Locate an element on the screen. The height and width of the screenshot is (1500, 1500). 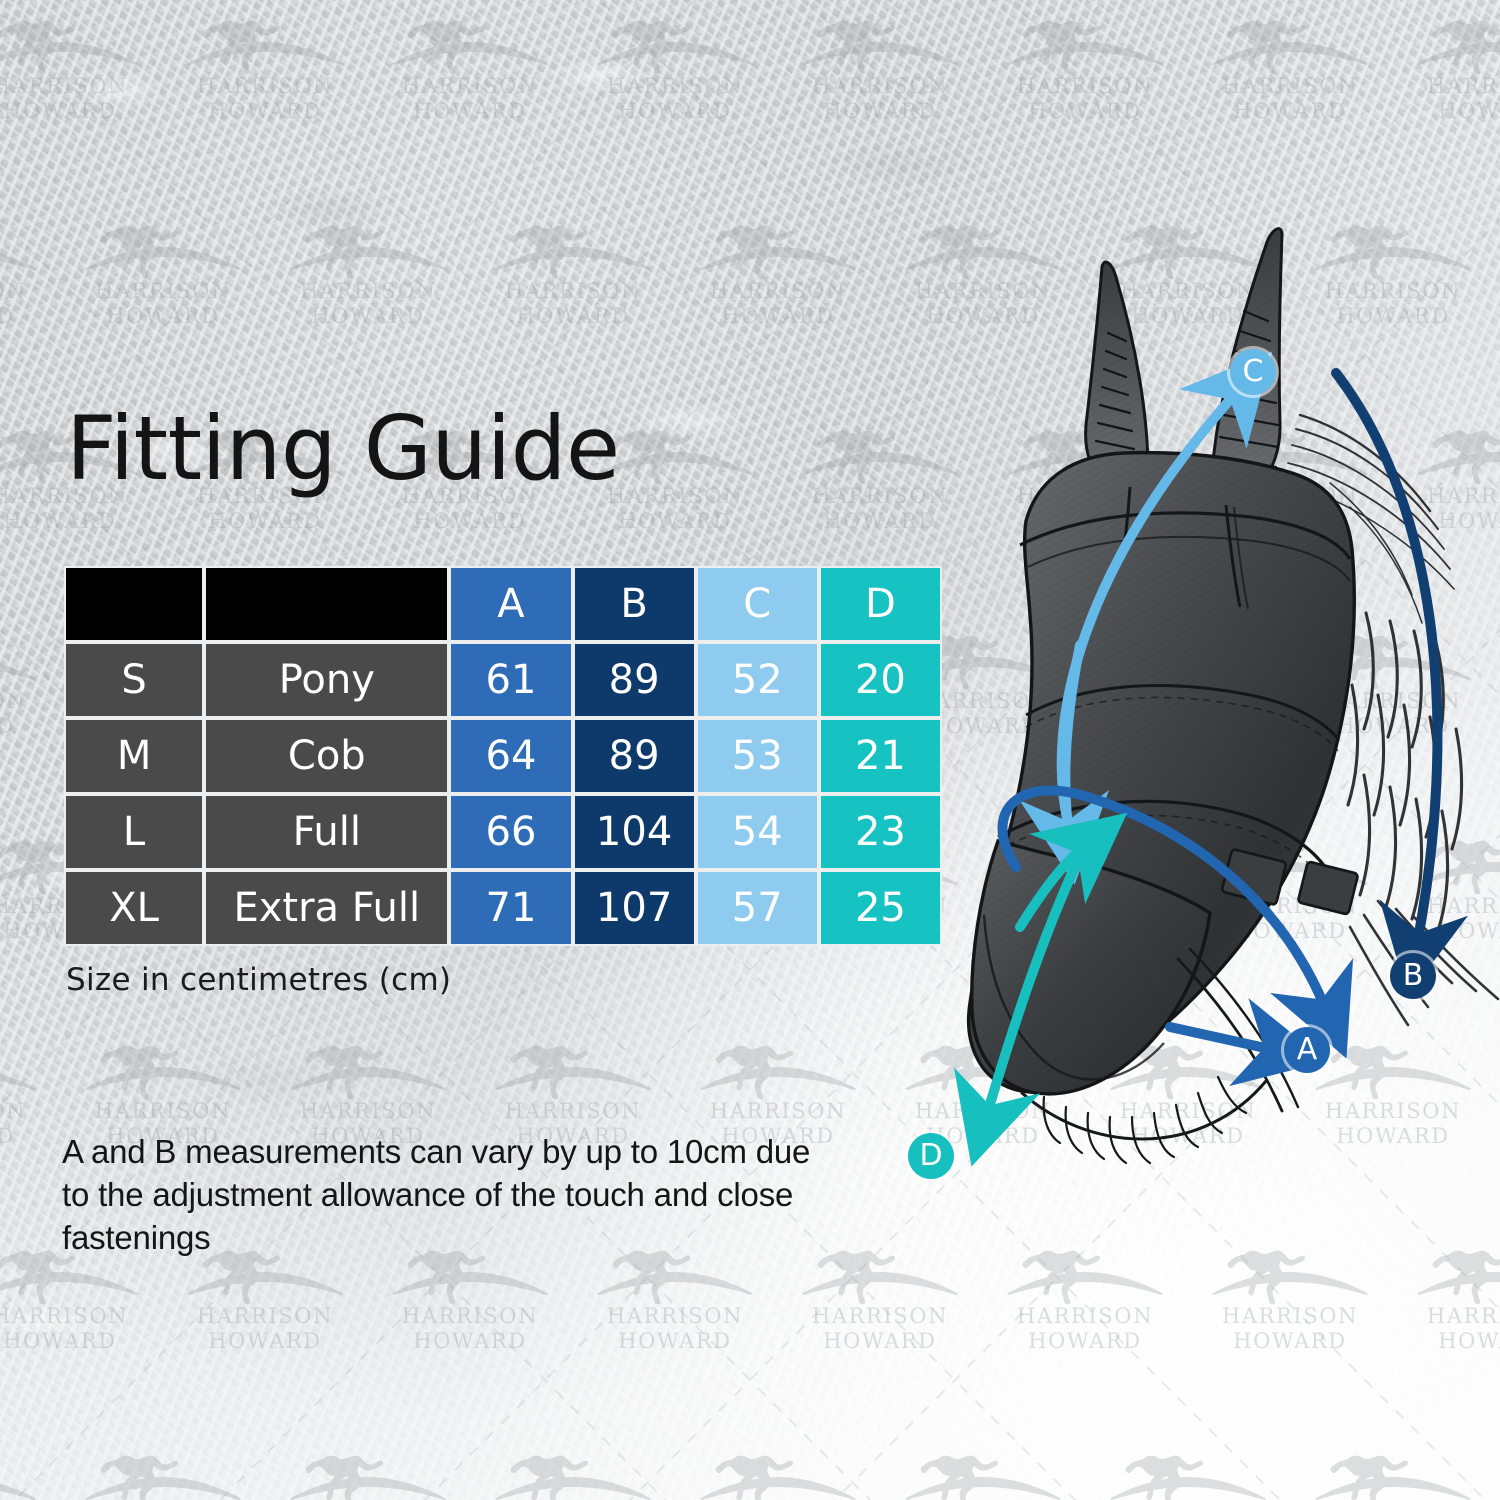
cell-size: XL is located at coordinates (134, 908).